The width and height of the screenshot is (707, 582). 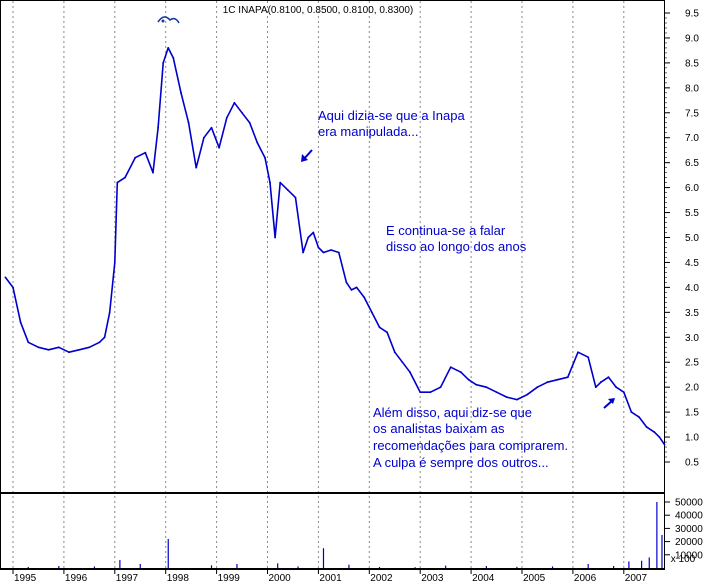 I want to click on y-tick-label: 0.5, so click(x=692, y=463).